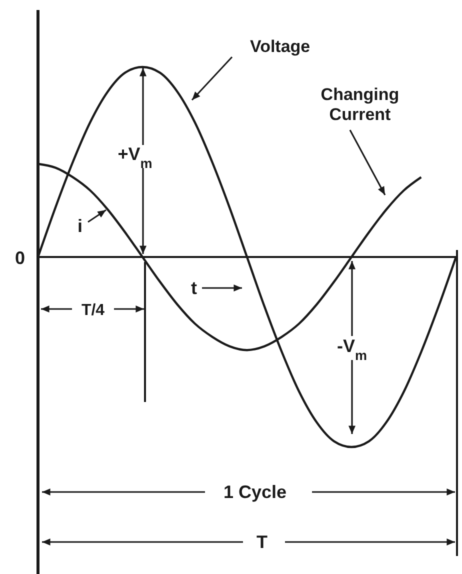 Image resolution: width=462 pixels, height=574 pixels. Describe the element at coordinates (262, 542) in the screenshot. I see `text: T` at that location.